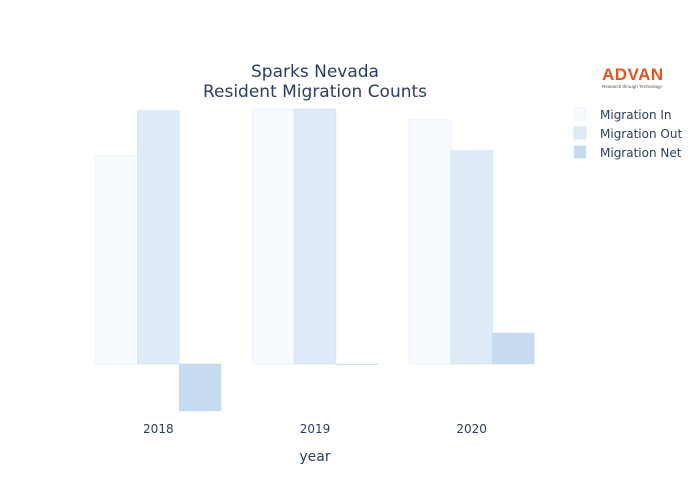  Describe the element at coordinates (356, 364) in the screenshot. I see `bar-migration-net-2019` at that location.